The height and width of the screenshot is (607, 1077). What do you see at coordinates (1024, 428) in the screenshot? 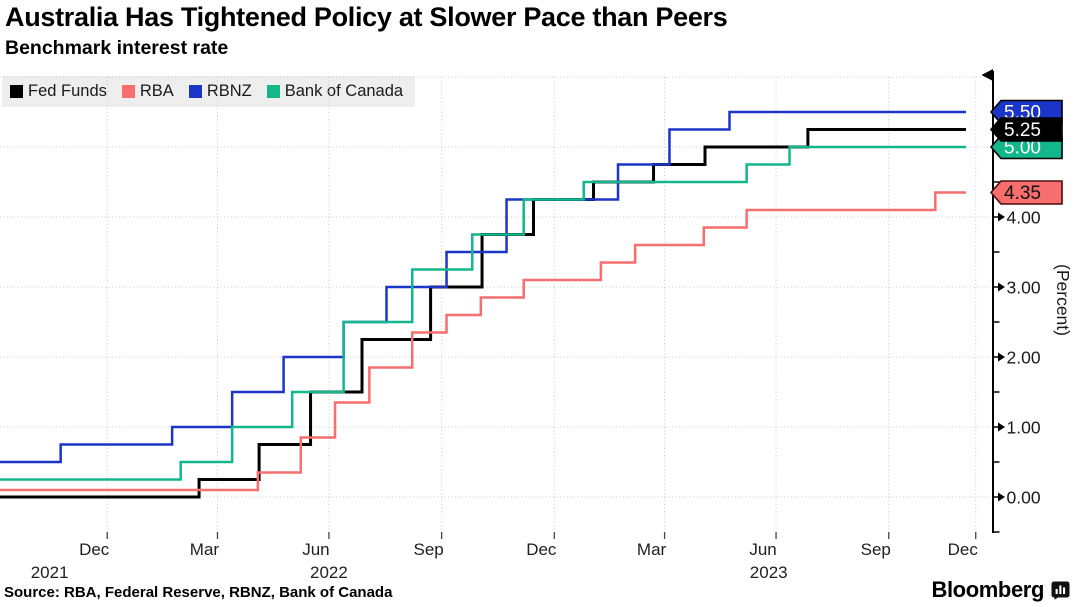
I see `y-tick-label: 1.00` at bounding box center [1024, 428].